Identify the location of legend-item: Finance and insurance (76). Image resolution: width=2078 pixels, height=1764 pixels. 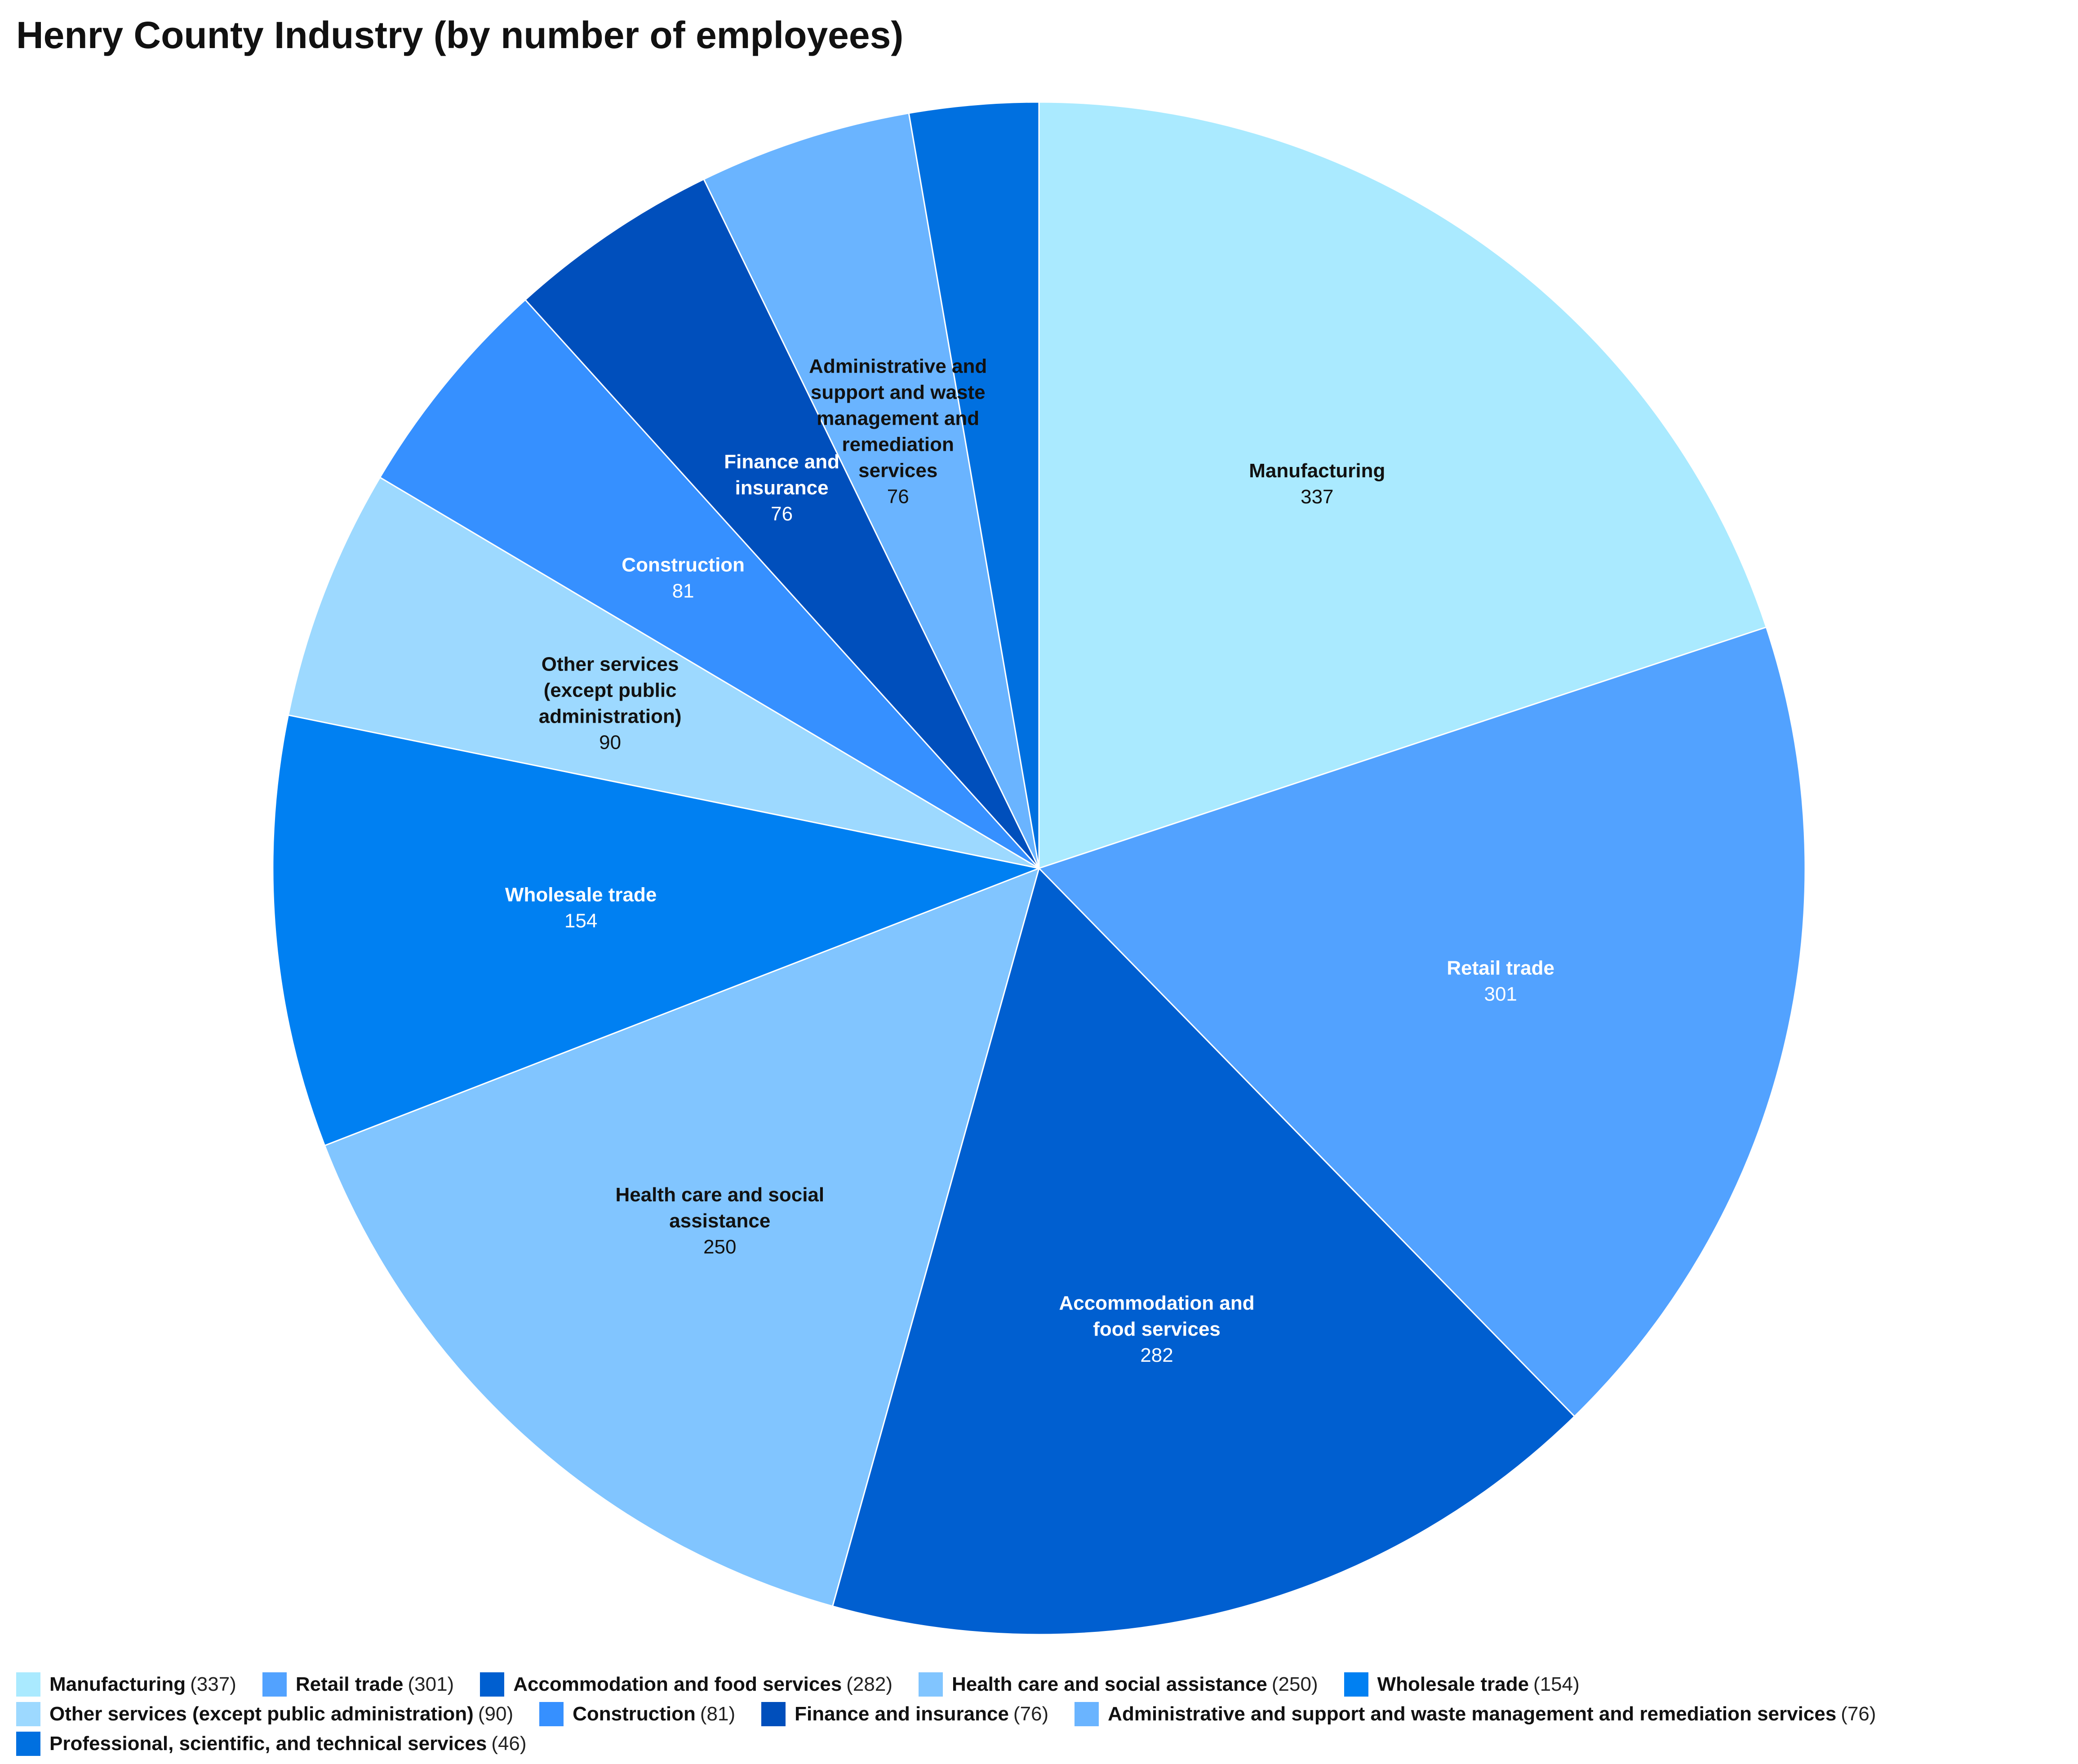
(904, 1714).